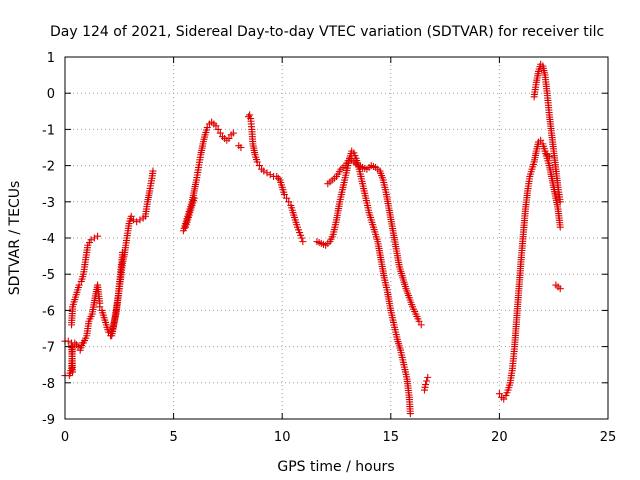  I want to click on x-tick-label-2: 10, so click(282, 437).